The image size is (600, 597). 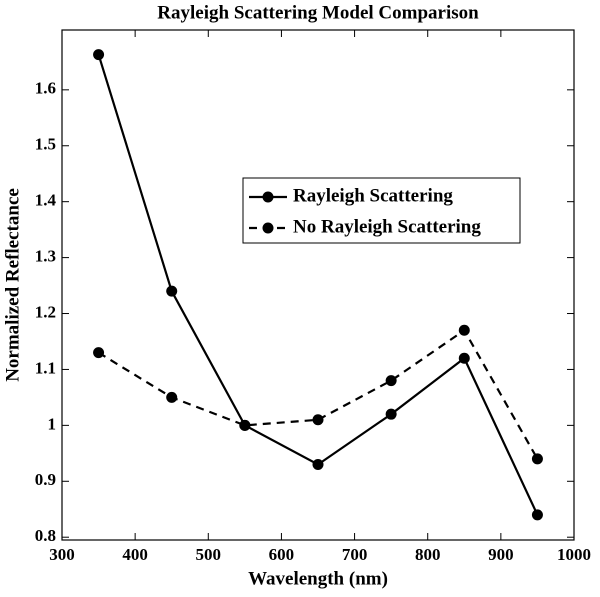 I want to click on y-tick-label: 0.8, so click(x=45, y=535).